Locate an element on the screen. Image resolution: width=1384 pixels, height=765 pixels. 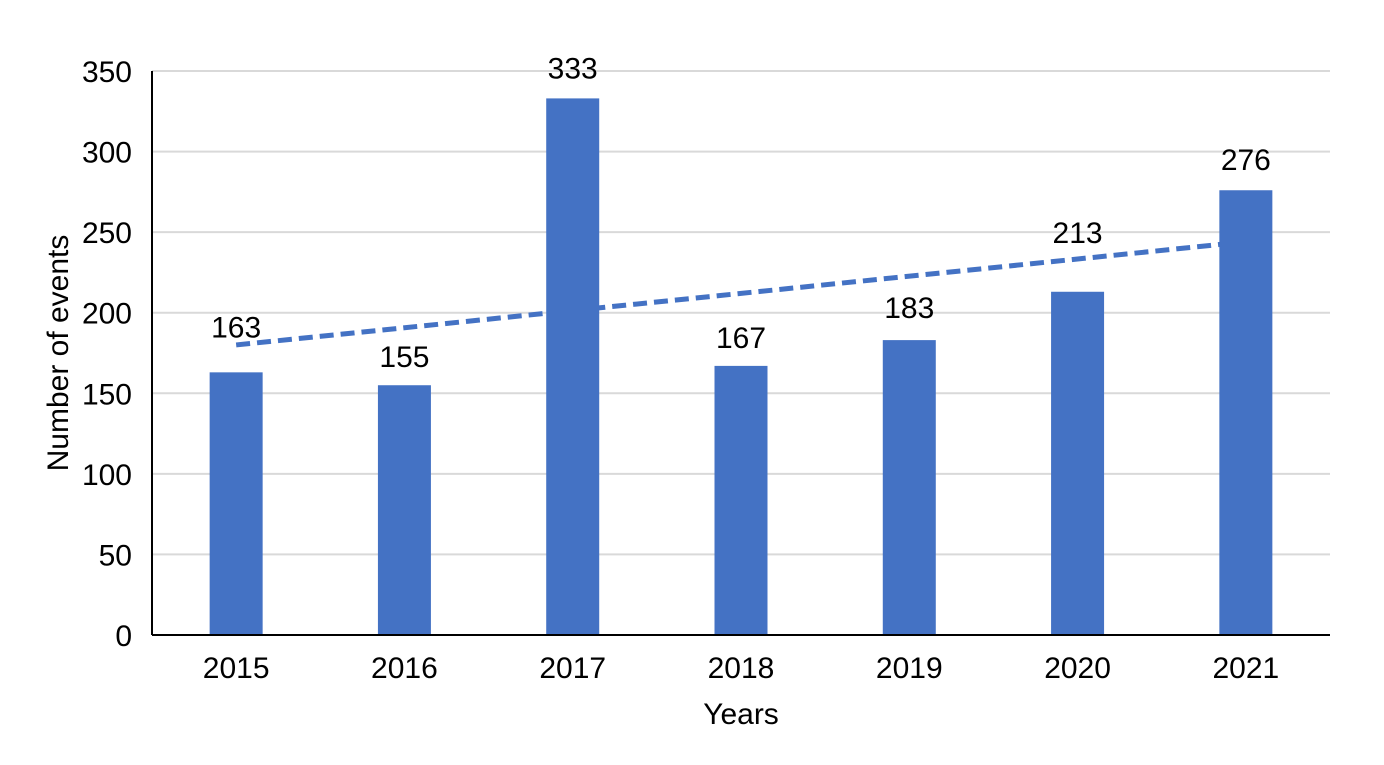
data-label-2017: 333 is located at coordinates (573, 68).